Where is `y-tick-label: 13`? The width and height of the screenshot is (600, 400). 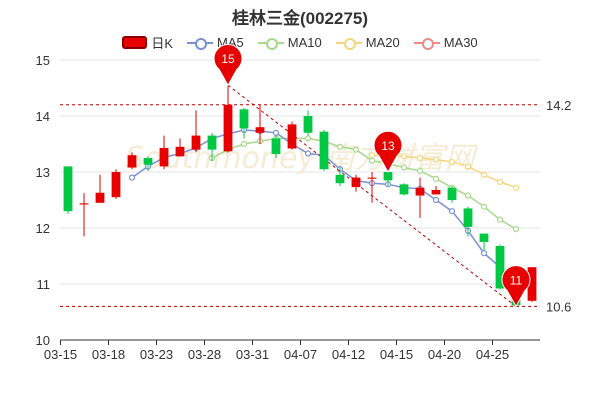
y-tick-label: 13 is located at coordinates (43, 172).